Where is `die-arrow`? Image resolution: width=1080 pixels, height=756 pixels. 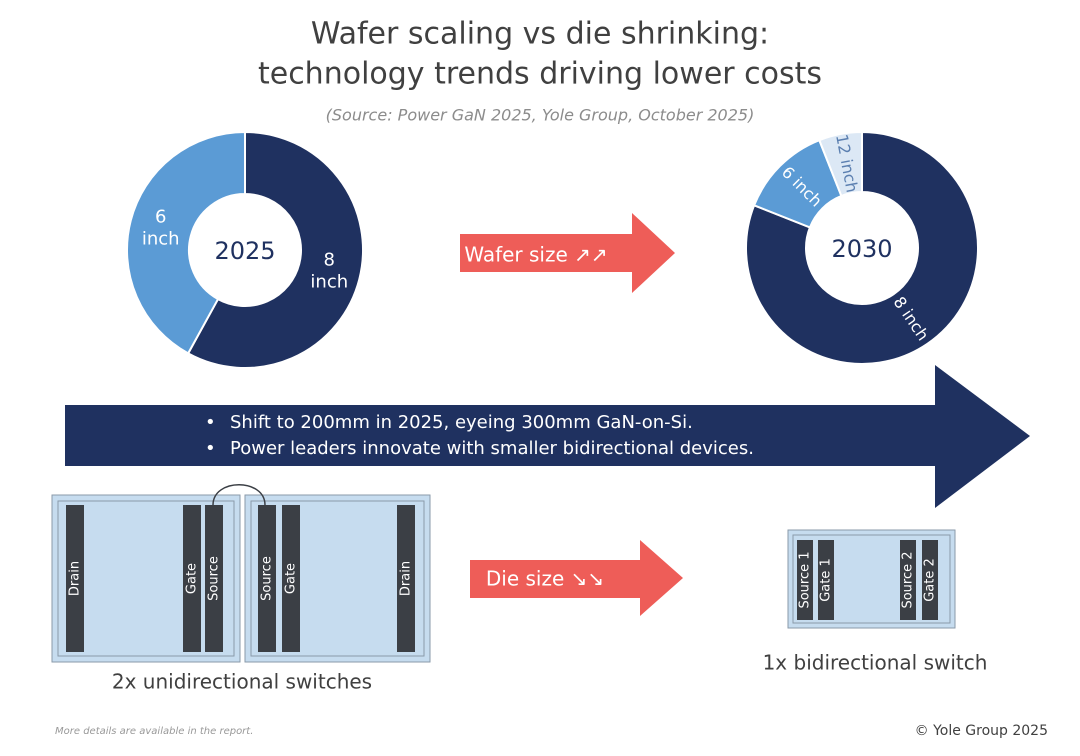 die-arrow is located at coordinates (576, 578).